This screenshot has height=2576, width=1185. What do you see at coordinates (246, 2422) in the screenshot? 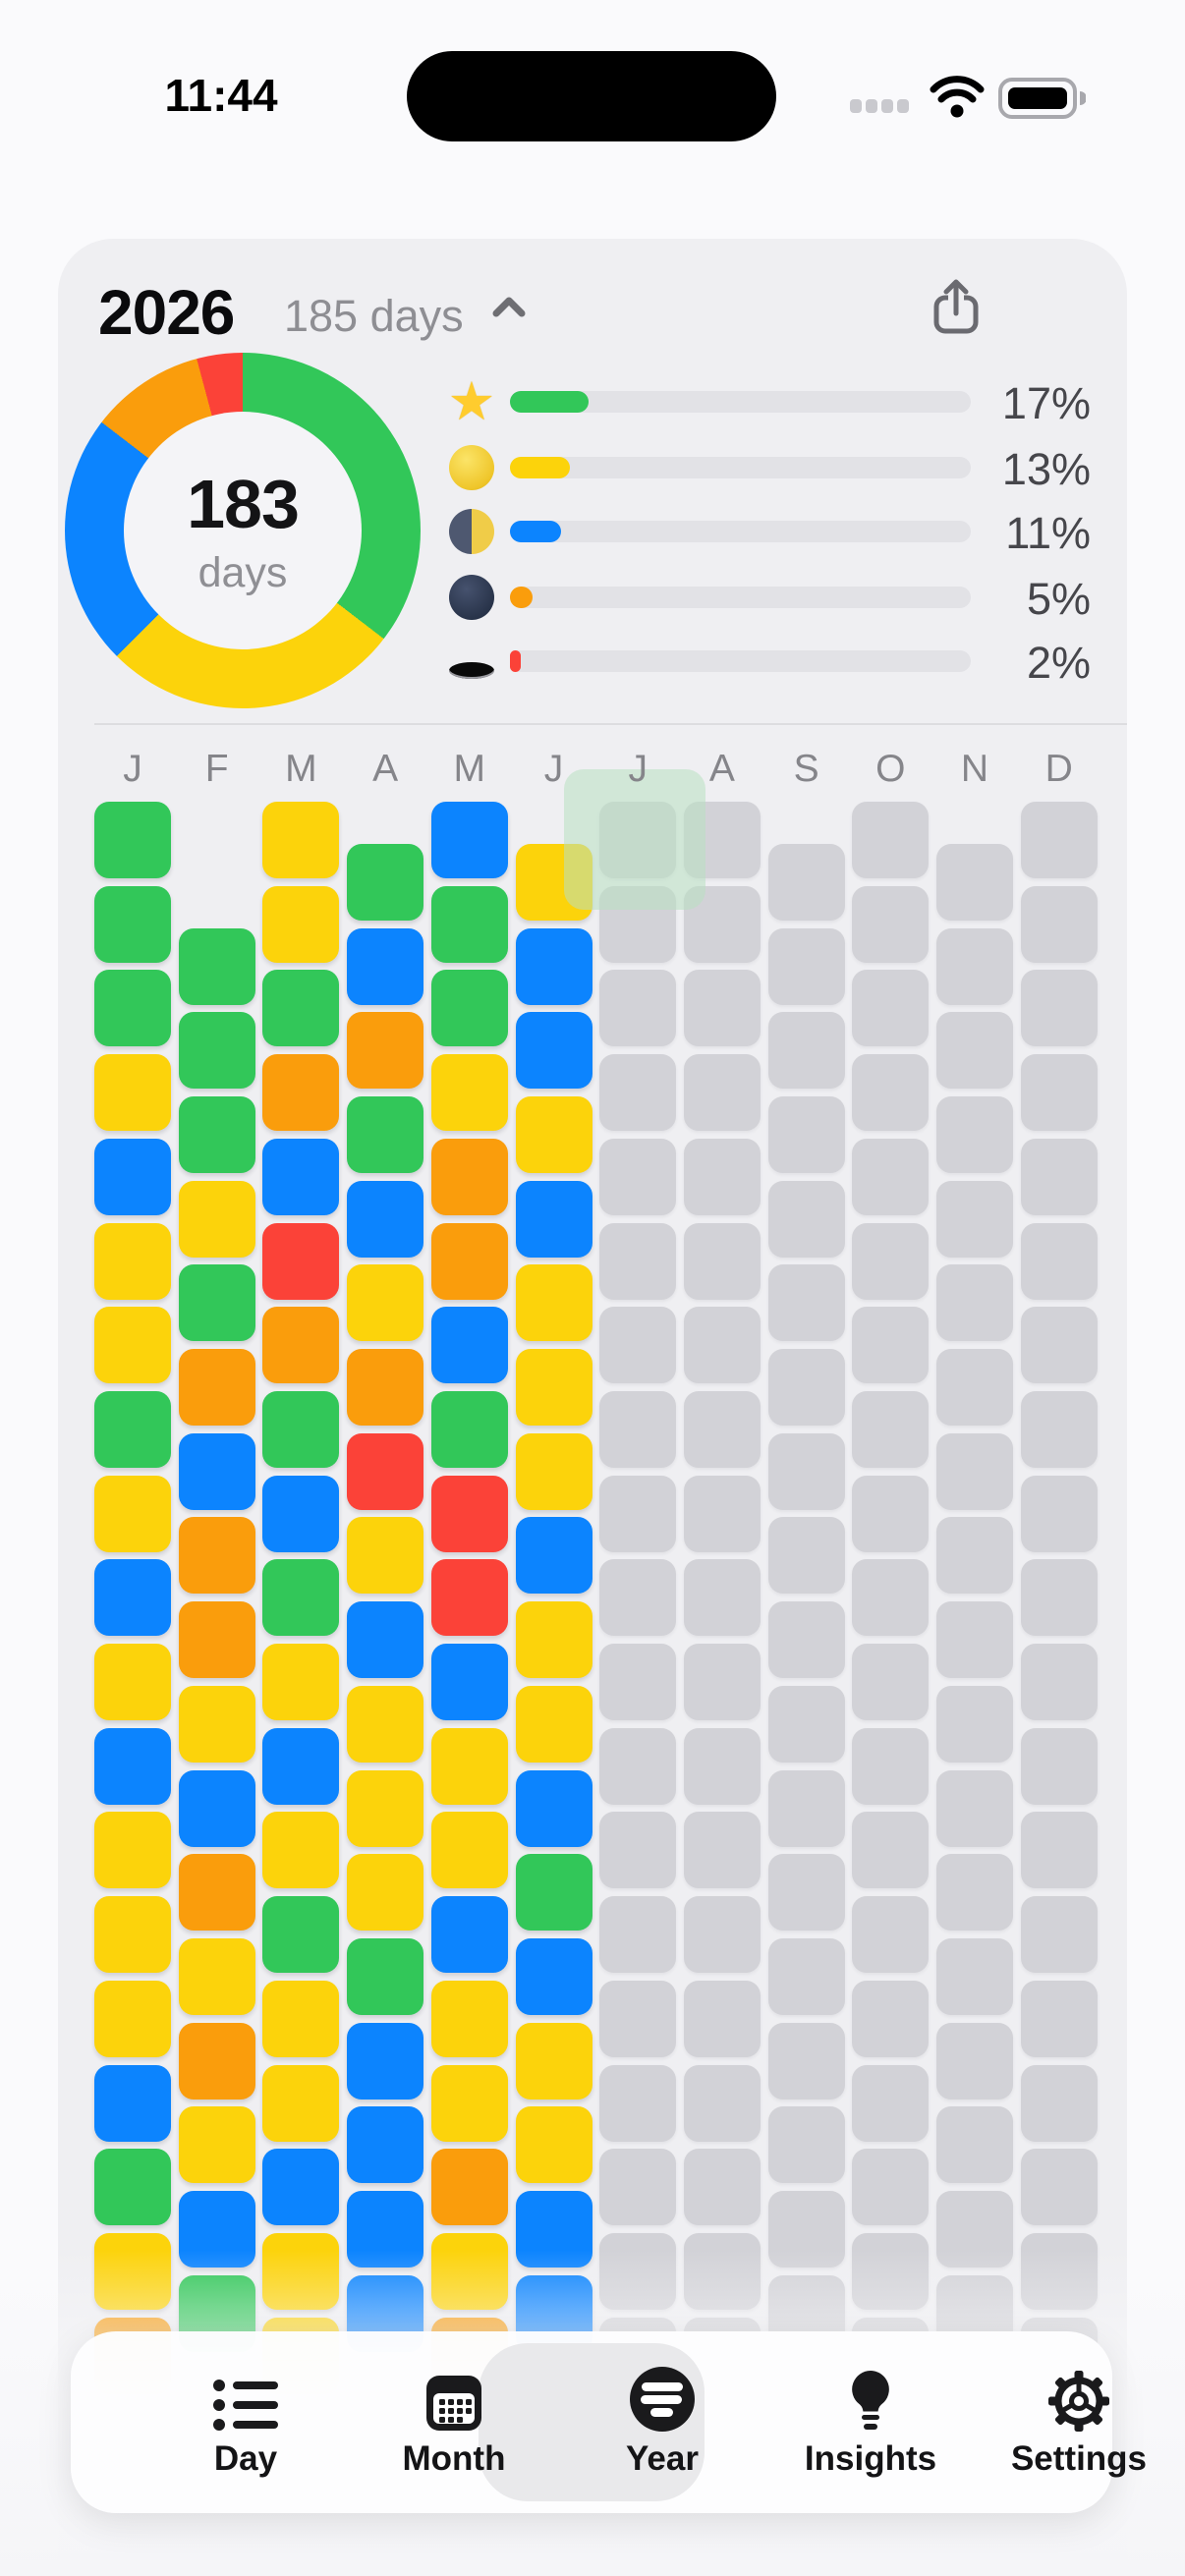
I see `tab-day: Day` at bounding box center [246, 2422].